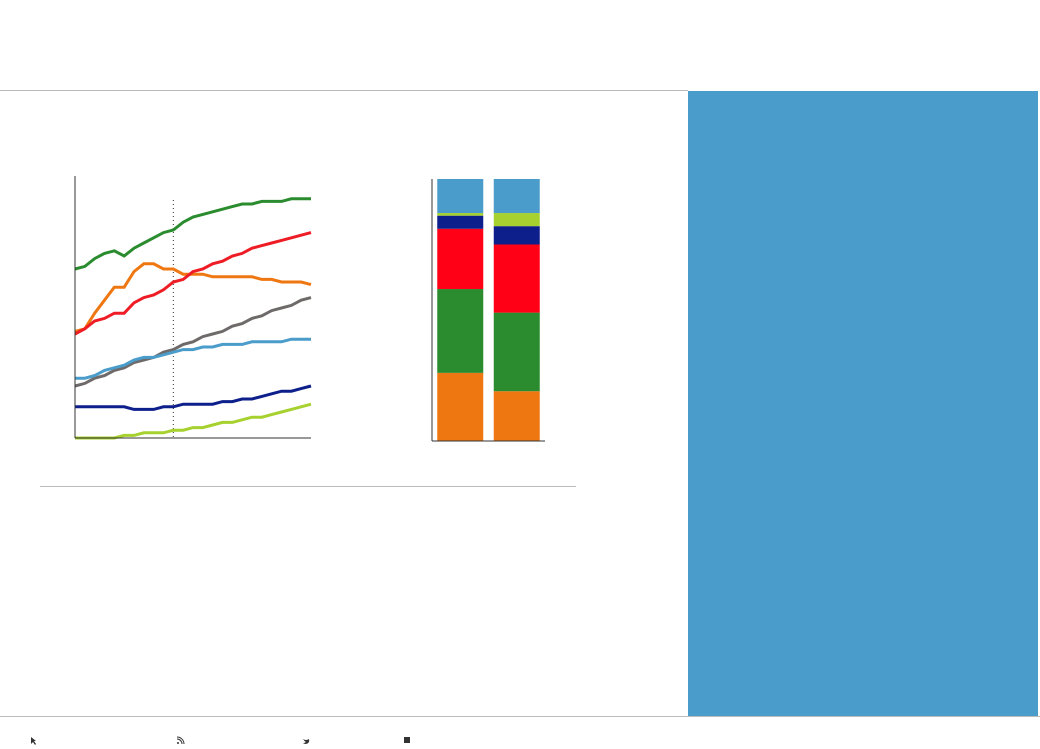 The width and height of the screenshot is (1040, 749). Describe the element at coordinates (33, 741) in the screenshot. I see `cursor-icon` at that location.